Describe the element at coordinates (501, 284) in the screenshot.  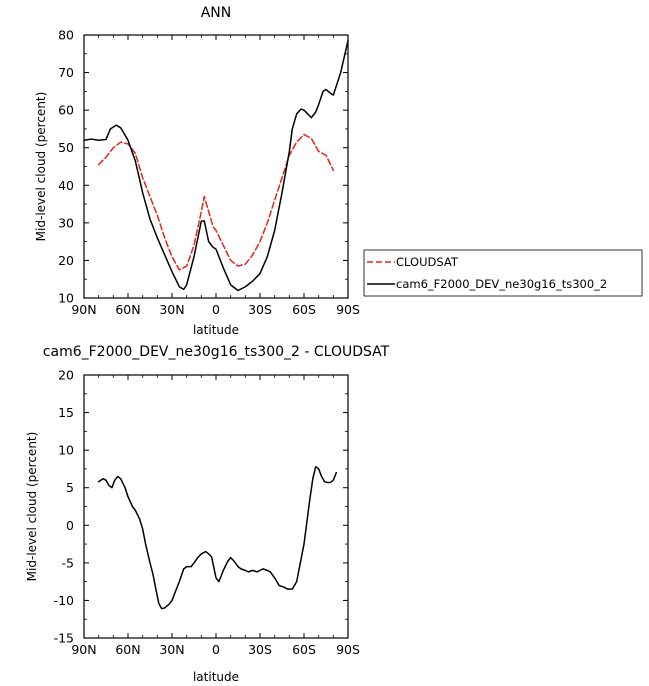
I see `legend-label-model: cam6_F2000_DEV_ne30g16_ts300_2` at that location.